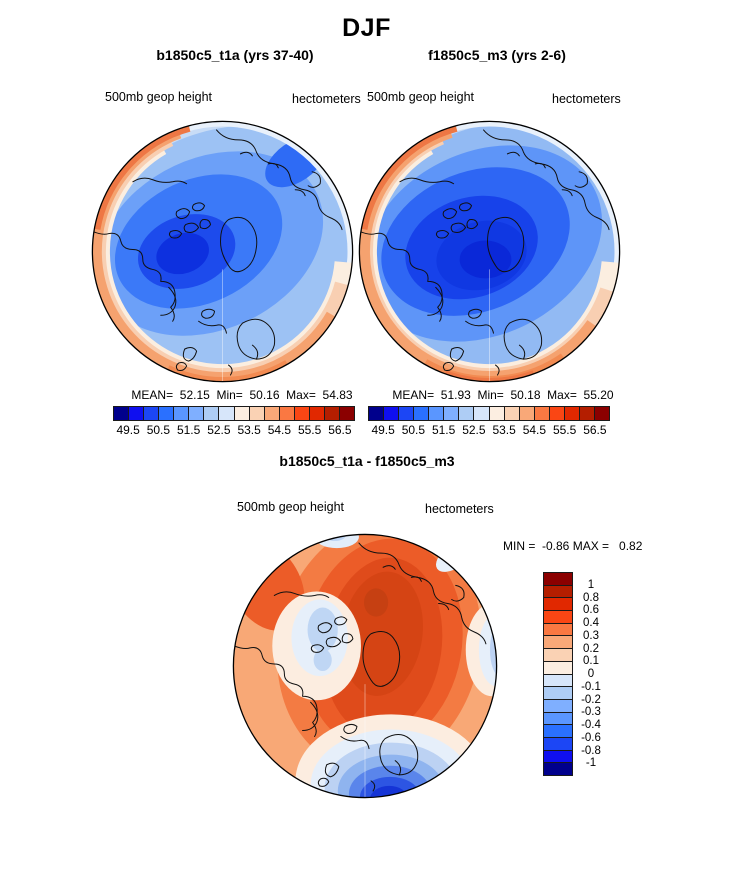 The height and width of the screenshot is (882, 733). I want to click on diff-minmax-line: MIN = -0.86 MAX = 0.82, so click(573, 546).